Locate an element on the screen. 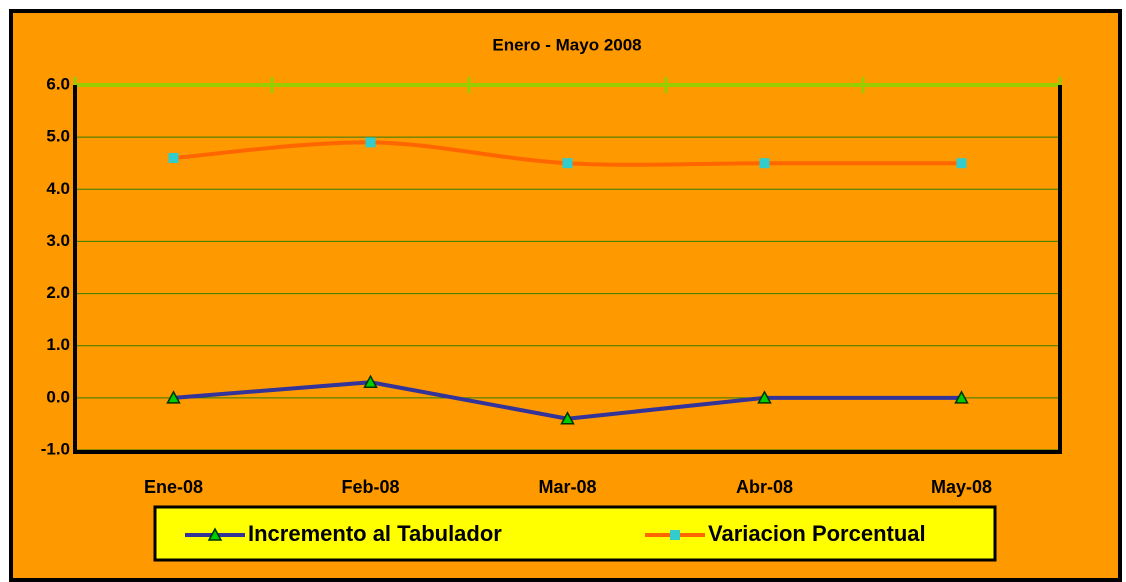  x-tick-label: May-08 is located at coordinates (961, 487).